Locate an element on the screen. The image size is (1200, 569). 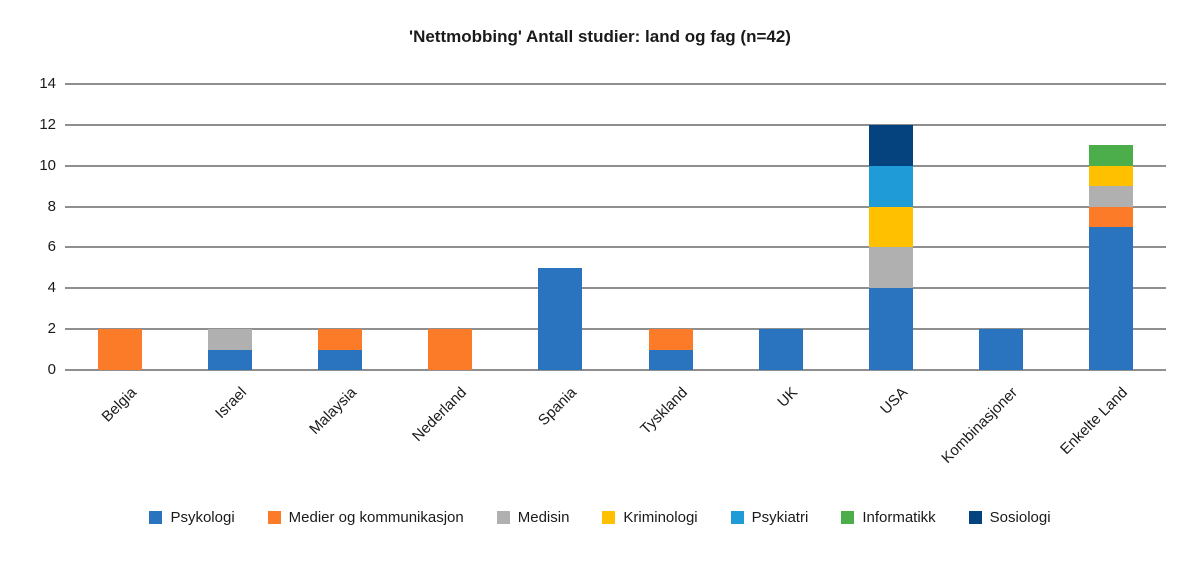
x-axis-label: Tyskland is located at coordinates (663, 411).